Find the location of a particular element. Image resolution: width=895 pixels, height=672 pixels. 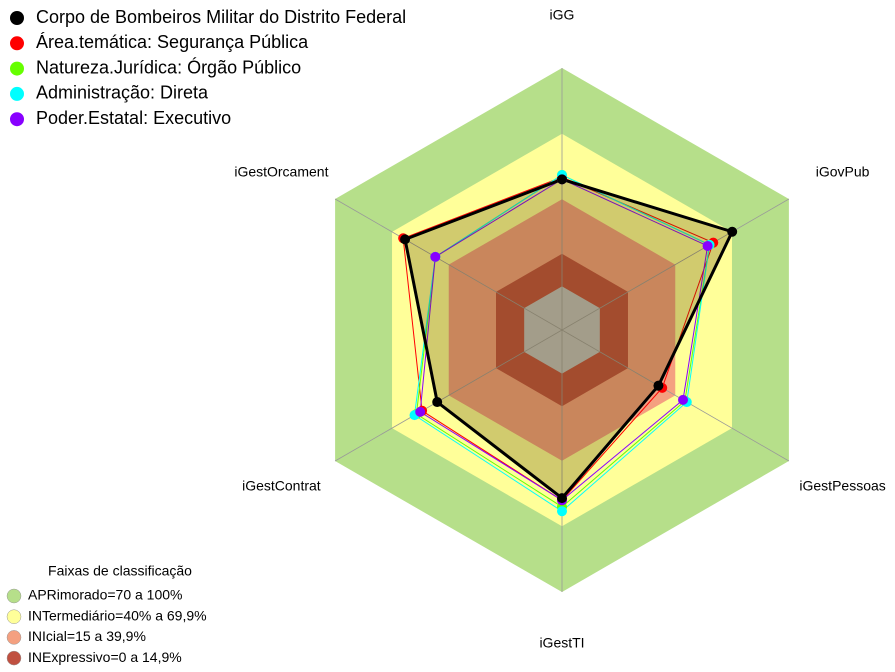

axis-label: iGovPub is located at coordinates (843, 172).